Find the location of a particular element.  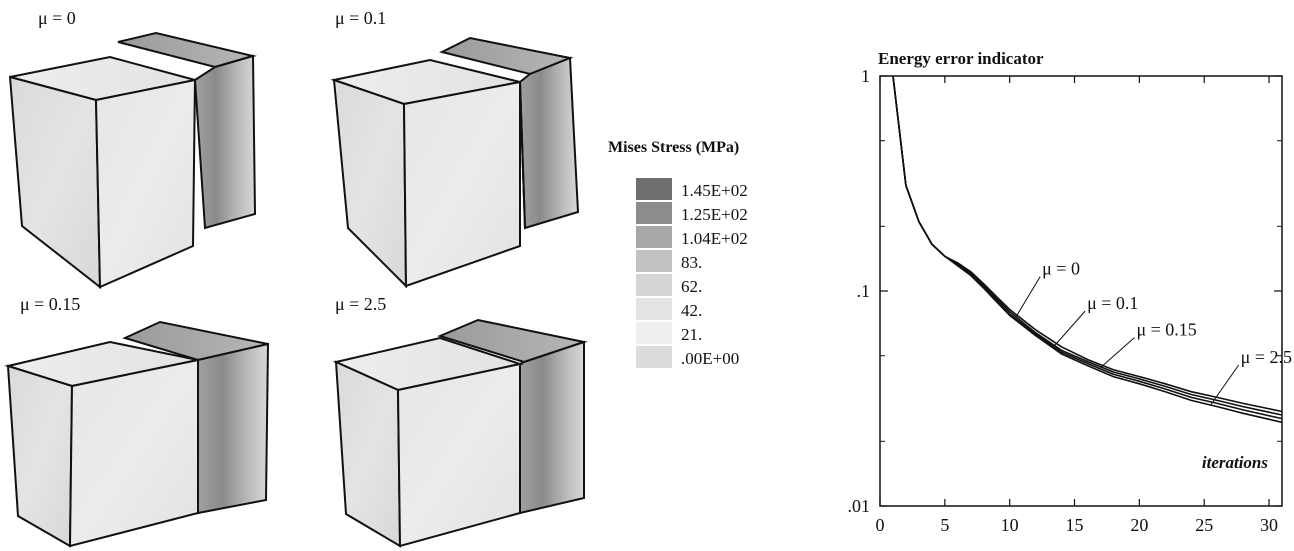

legend-label: 1.04E+02 is located at coordinates (714, 238).